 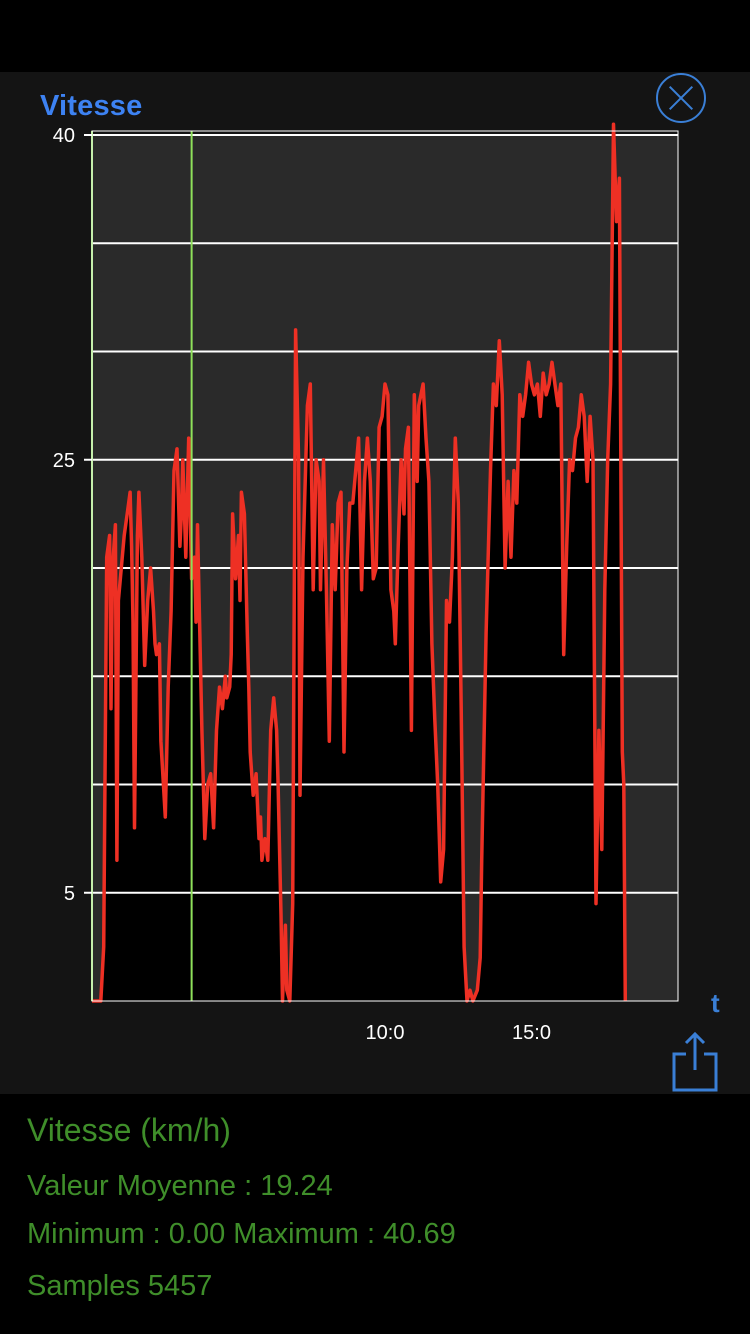 What do you see at coordinates (64, 136) in the screenshot?
I see `y-tick-label-40: 40` at bounding box center [64, 136].